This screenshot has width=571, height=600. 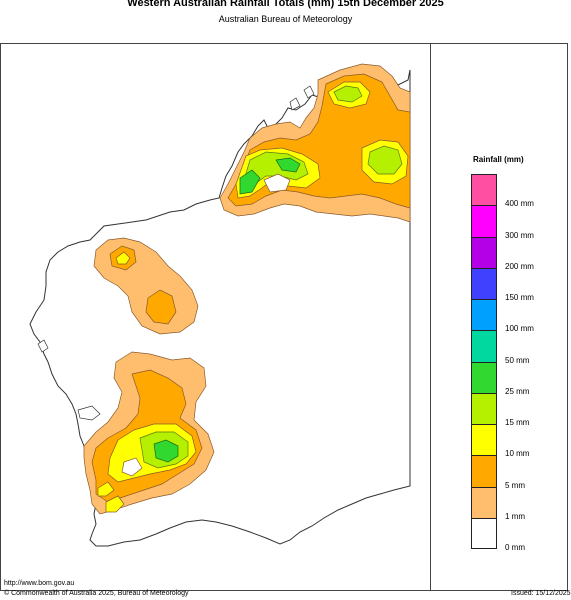 I want to click on rain-10mm-gascoyne-a, so click(x=123, y=258).